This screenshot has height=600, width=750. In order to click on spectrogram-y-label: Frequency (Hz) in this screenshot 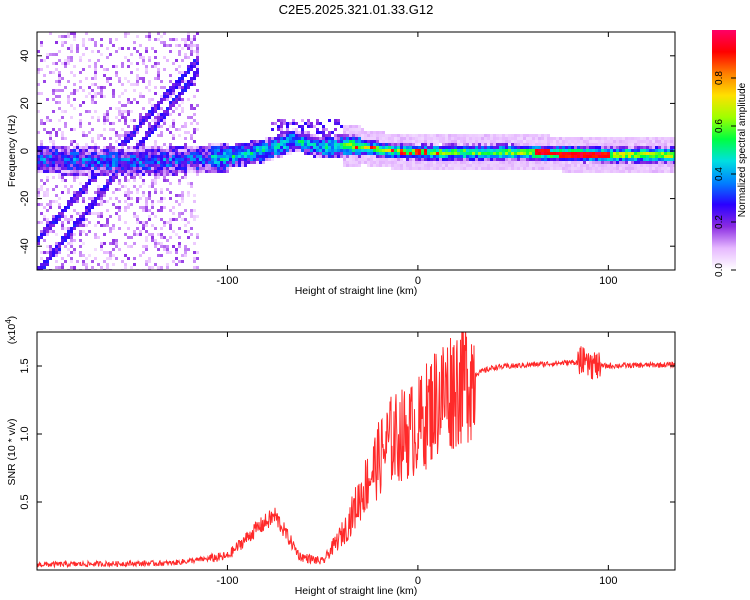, I will do `click(12, 151)`.